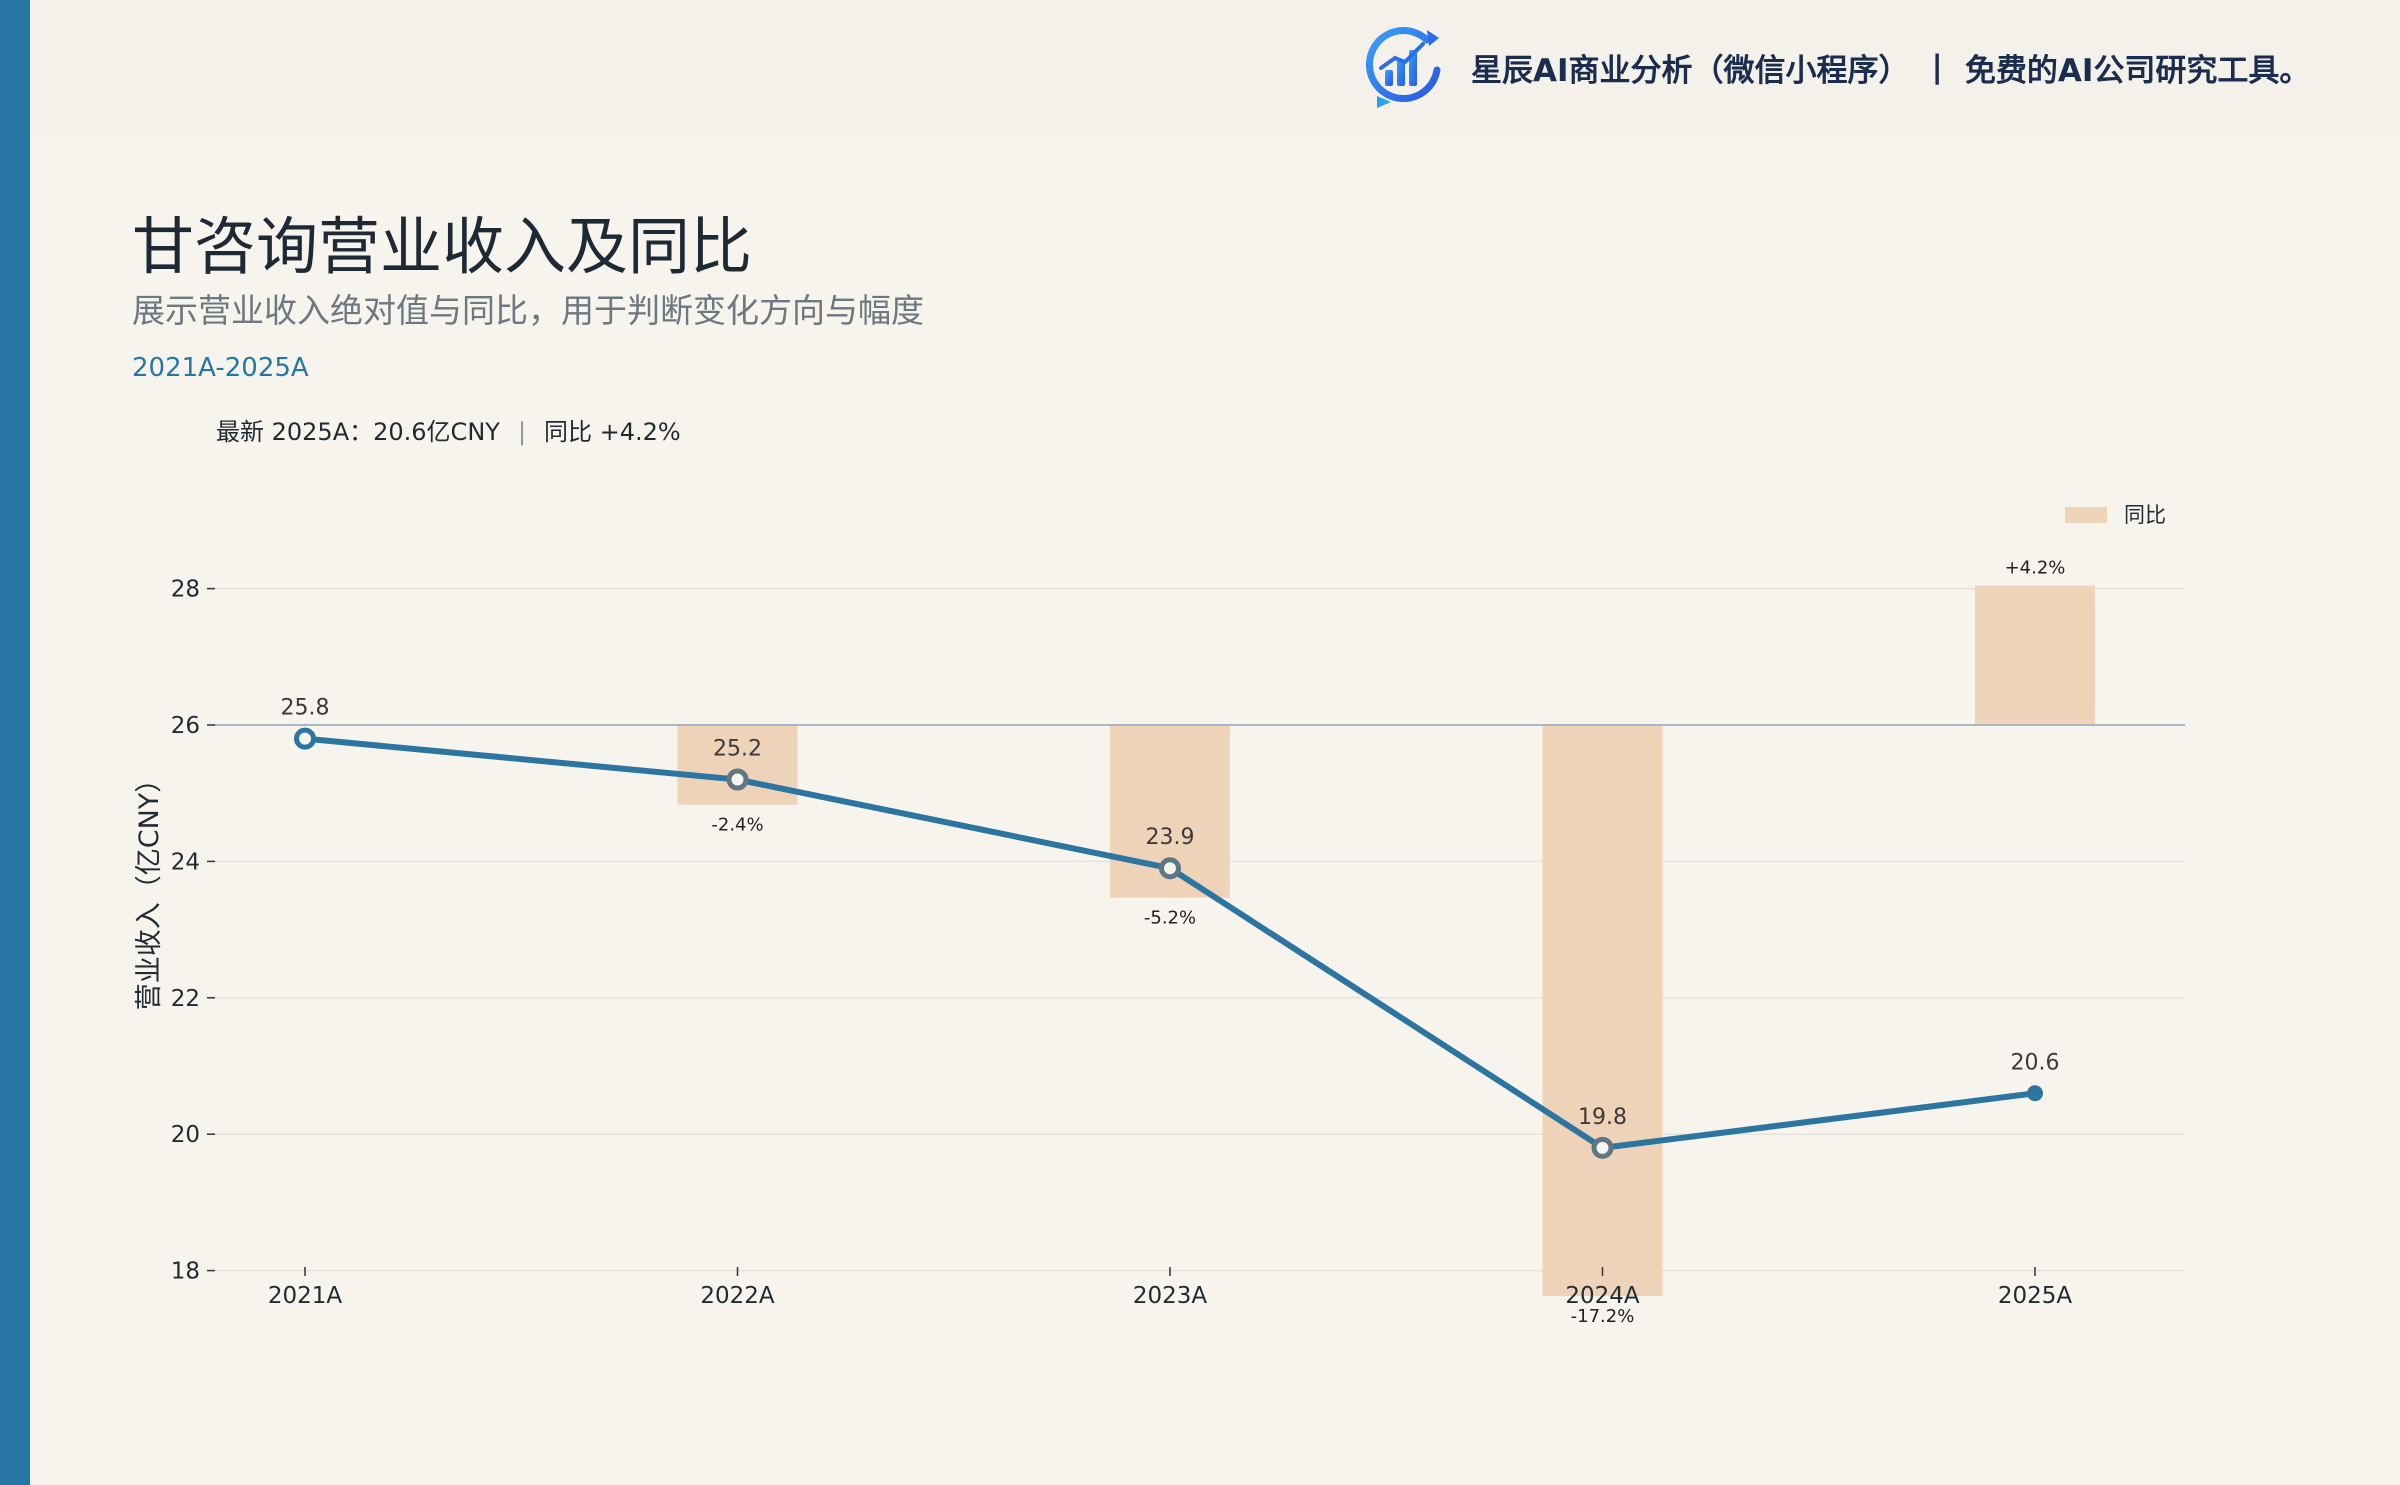 This screenshot has width=2400, height=1485. I want to click on x-tick-label: 2023A, so click(1170, 1296).